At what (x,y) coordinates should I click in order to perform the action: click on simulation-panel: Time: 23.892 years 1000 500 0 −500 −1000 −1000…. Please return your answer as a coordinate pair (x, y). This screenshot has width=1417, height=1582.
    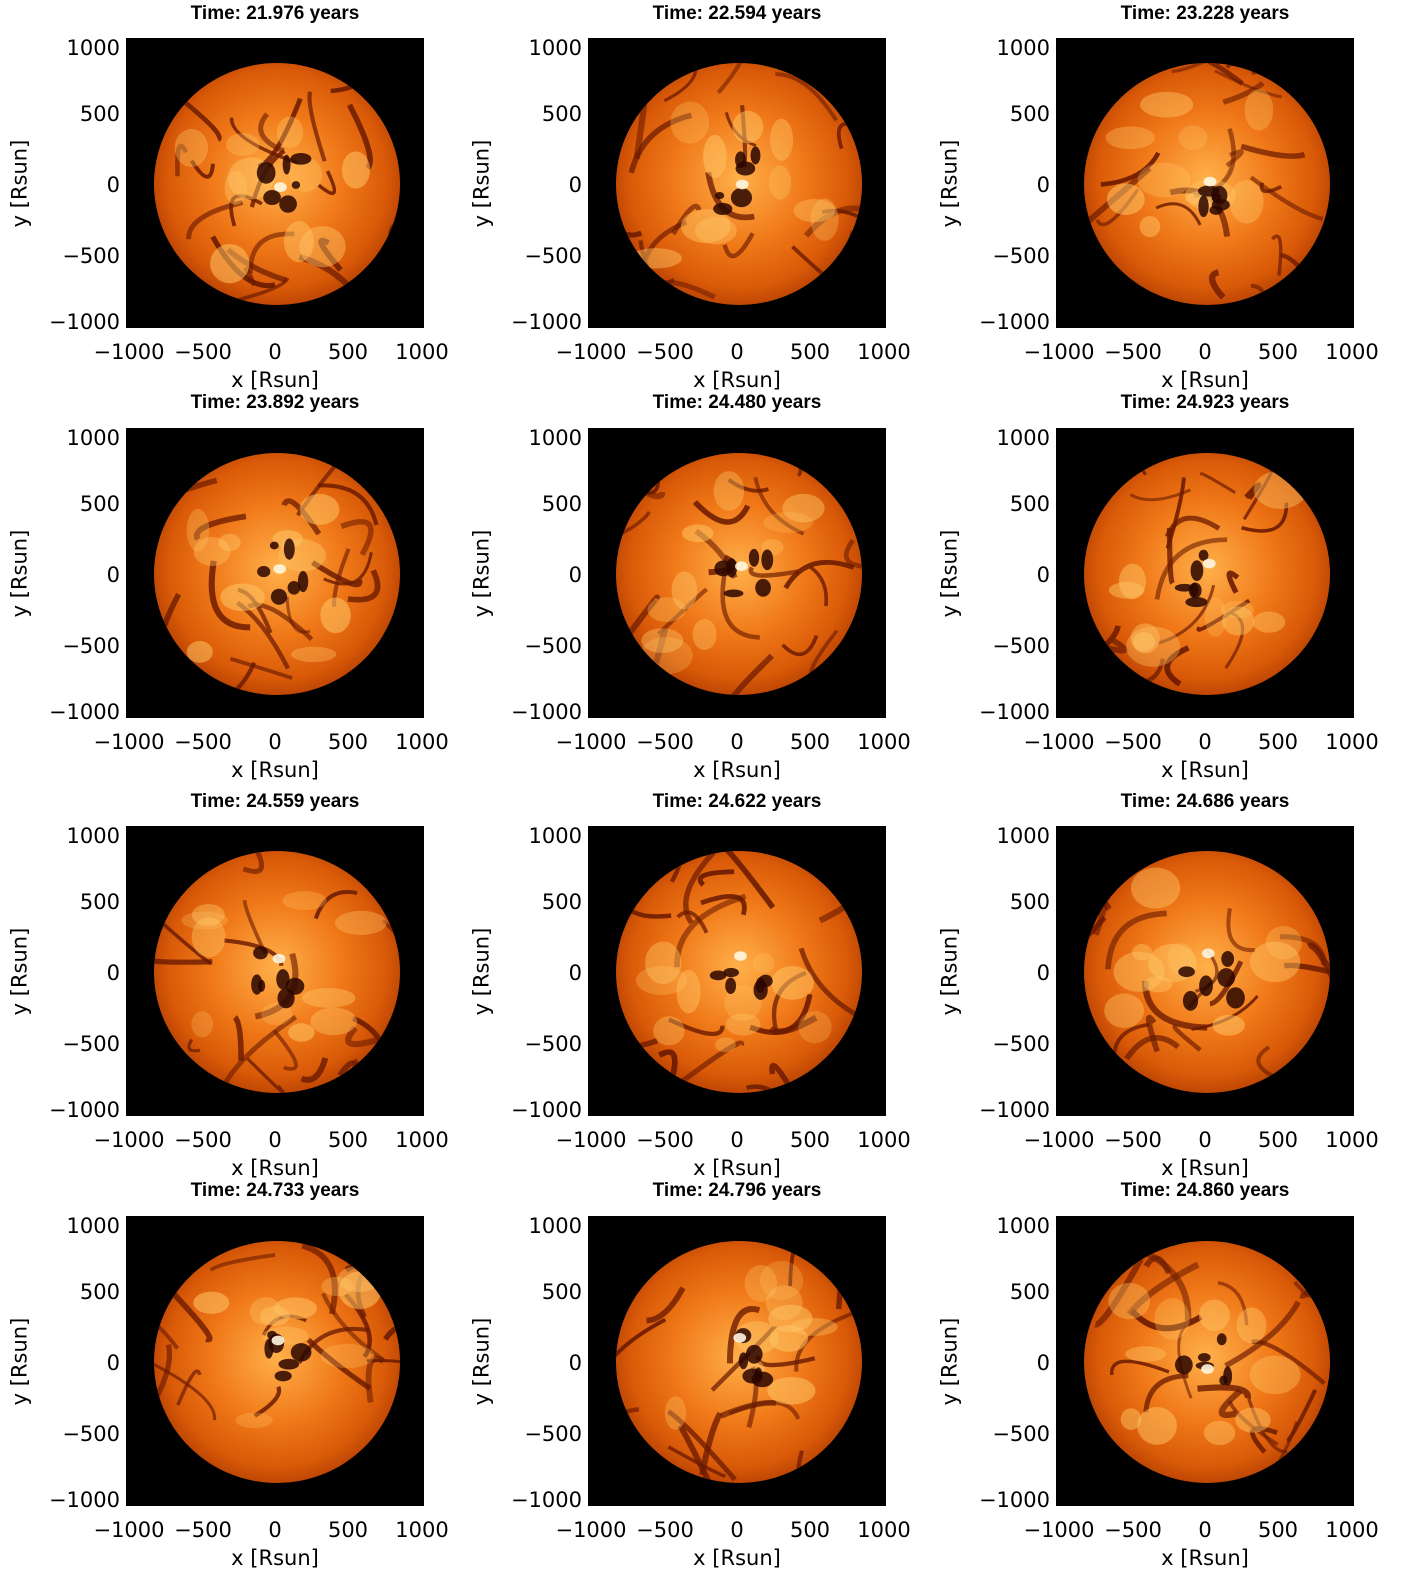
    Looking at the image, I should click on (235, 586).